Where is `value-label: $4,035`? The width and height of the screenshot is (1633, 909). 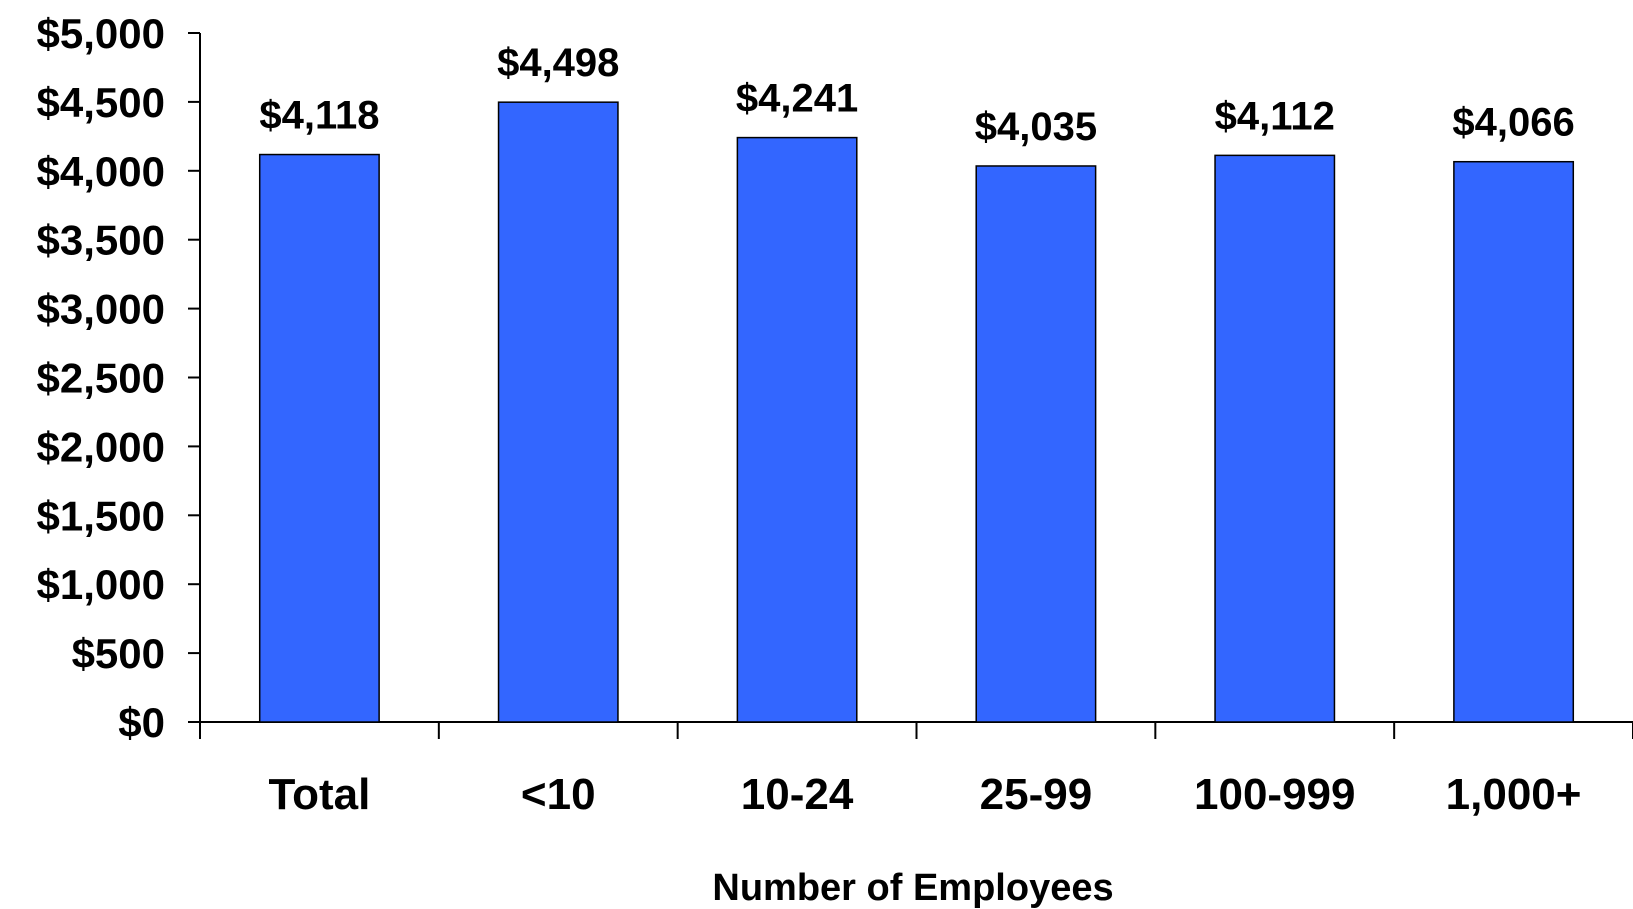 value-label: $4,035 is located at coordinates (1036, 127).